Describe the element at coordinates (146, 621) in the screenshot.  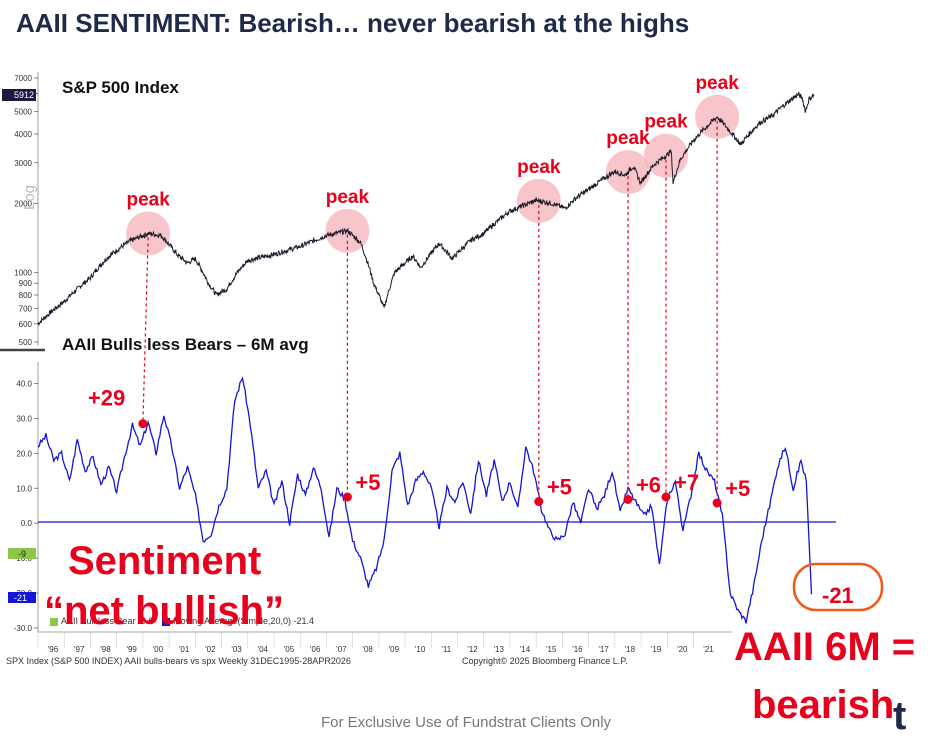
I see `legend-item-1-value: -9.0` at that location.